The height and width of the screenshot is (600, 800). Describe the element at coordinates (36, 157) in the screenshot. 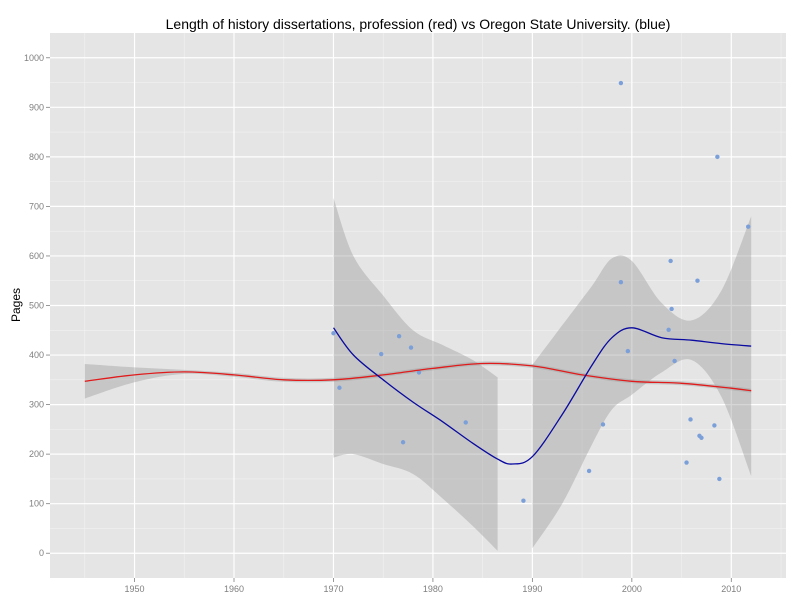

I see `y-tick-label: 800` at that location.